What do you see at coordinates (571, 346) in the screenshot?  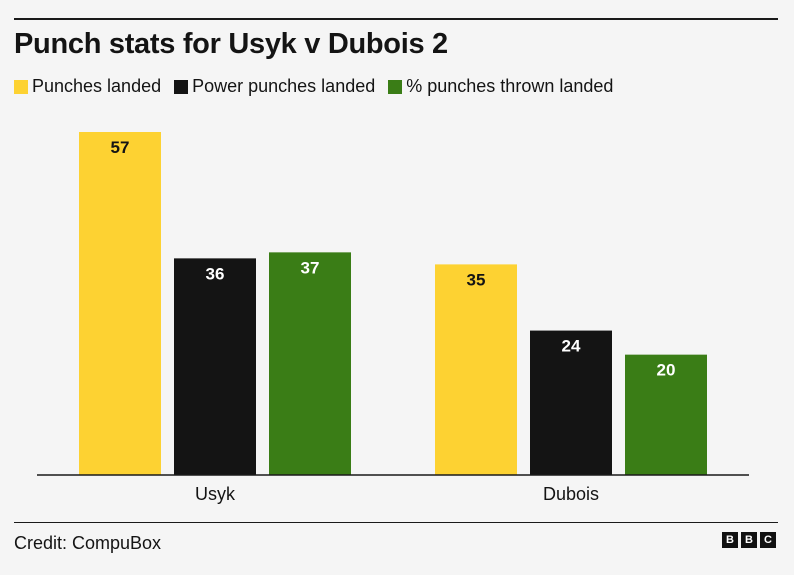 I see `data-label-dubois-power-punches-landed: 24` at bounding box center [571, 346].